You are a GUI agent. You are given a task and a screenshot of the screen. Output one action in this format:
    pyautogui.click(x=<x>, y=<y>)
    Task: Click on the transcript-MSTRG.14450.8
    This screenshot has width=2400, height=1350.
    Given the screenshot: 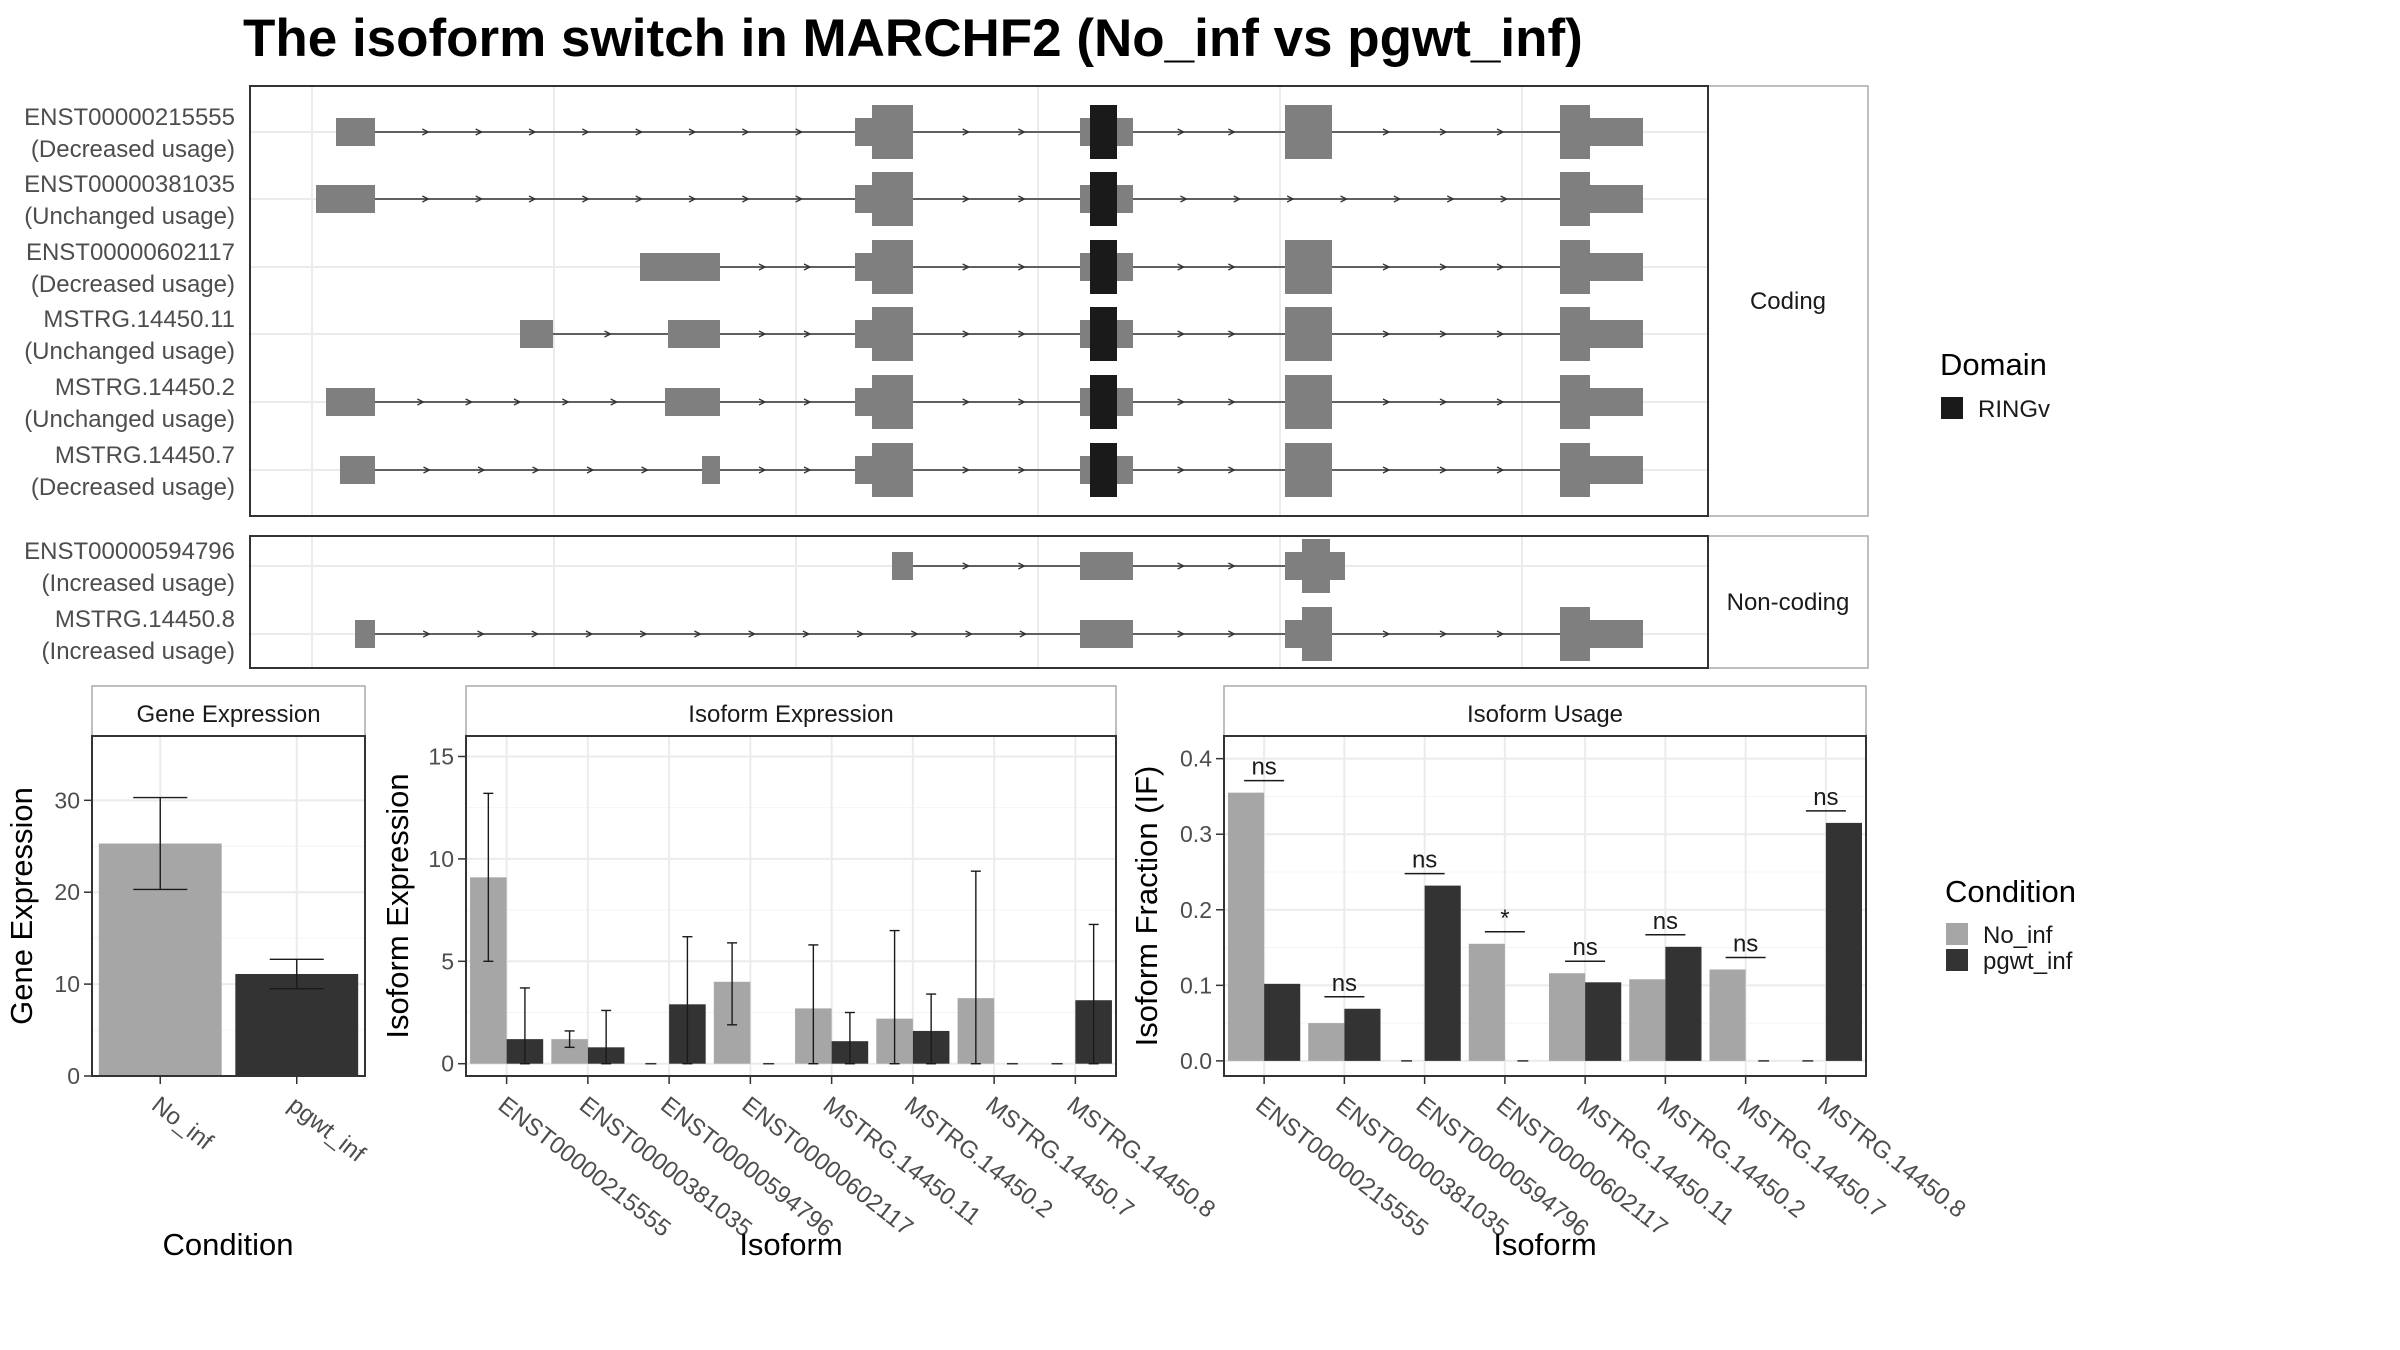 What is the action you would take?
    pyautogui.click(x=999, y=634)
    